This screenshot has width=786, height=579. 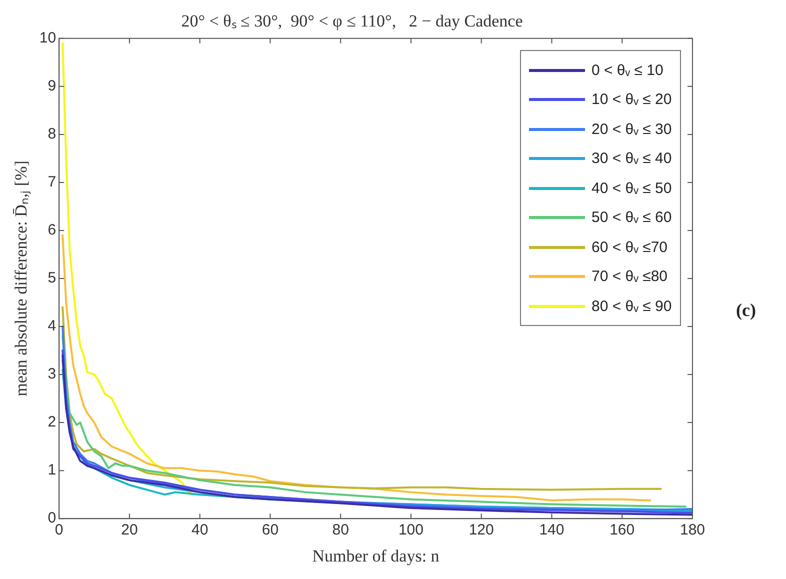 What do you see at coordinates (629, 277) in the screenshot?
I see `legend-label: 70 < θᵥ ≤80` at bounding box center [629, 277].